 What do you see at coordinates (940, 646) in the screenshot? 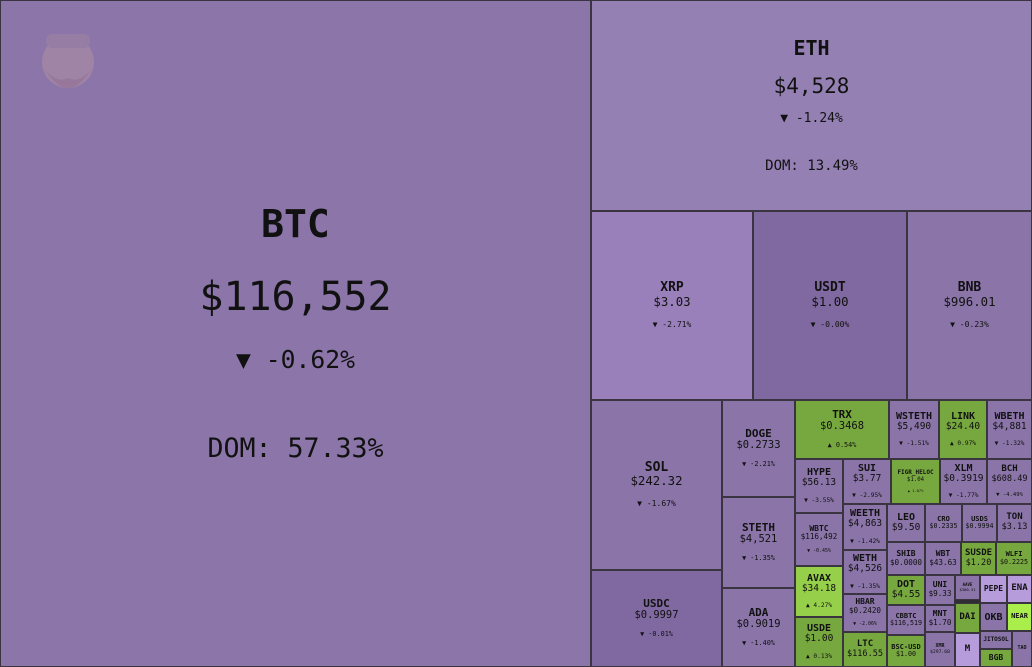
I see `coin-symbol: XMR` at bounding box center [940, 646].